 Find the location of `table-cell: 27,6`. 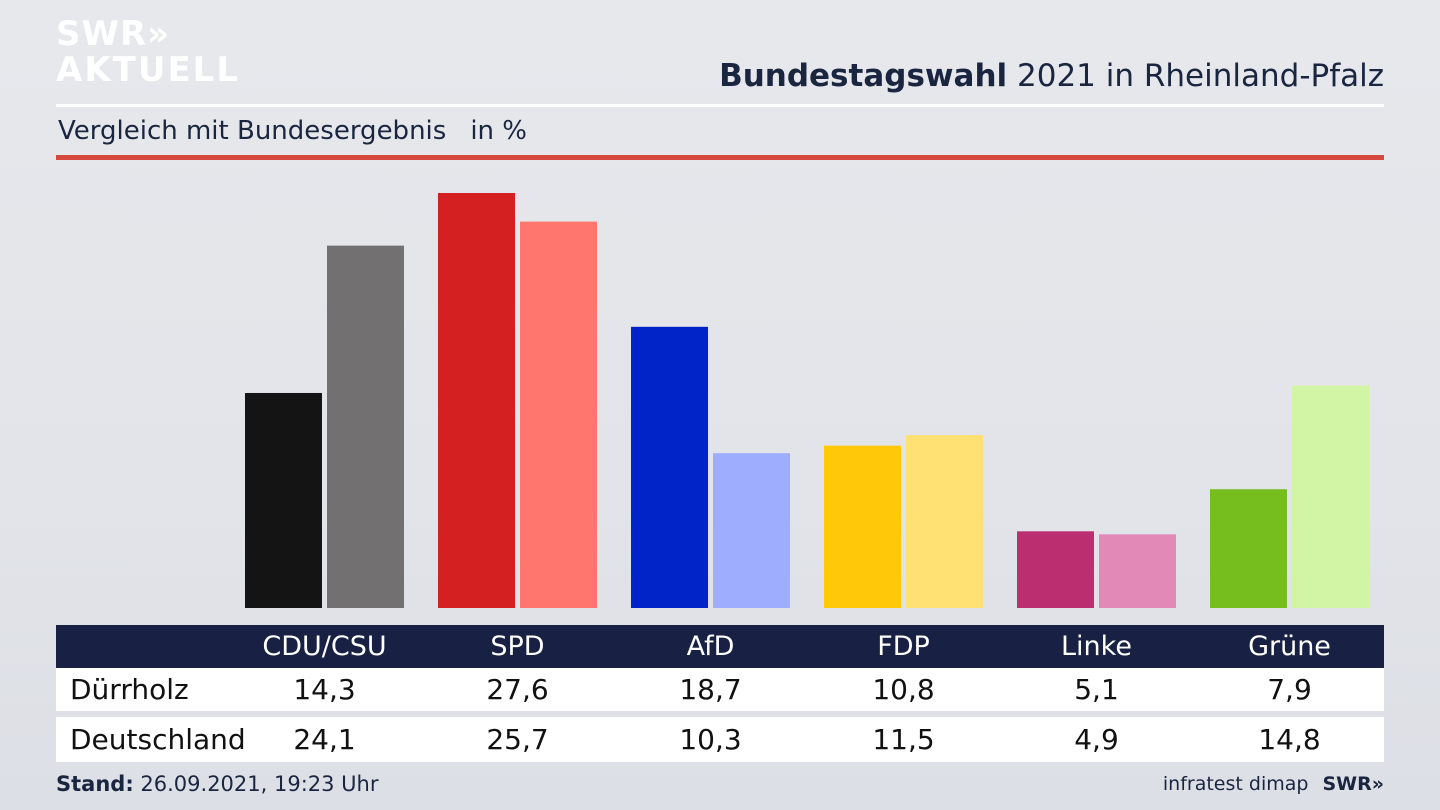

table-cell: 27,6 is located at coordinates (517, 689).